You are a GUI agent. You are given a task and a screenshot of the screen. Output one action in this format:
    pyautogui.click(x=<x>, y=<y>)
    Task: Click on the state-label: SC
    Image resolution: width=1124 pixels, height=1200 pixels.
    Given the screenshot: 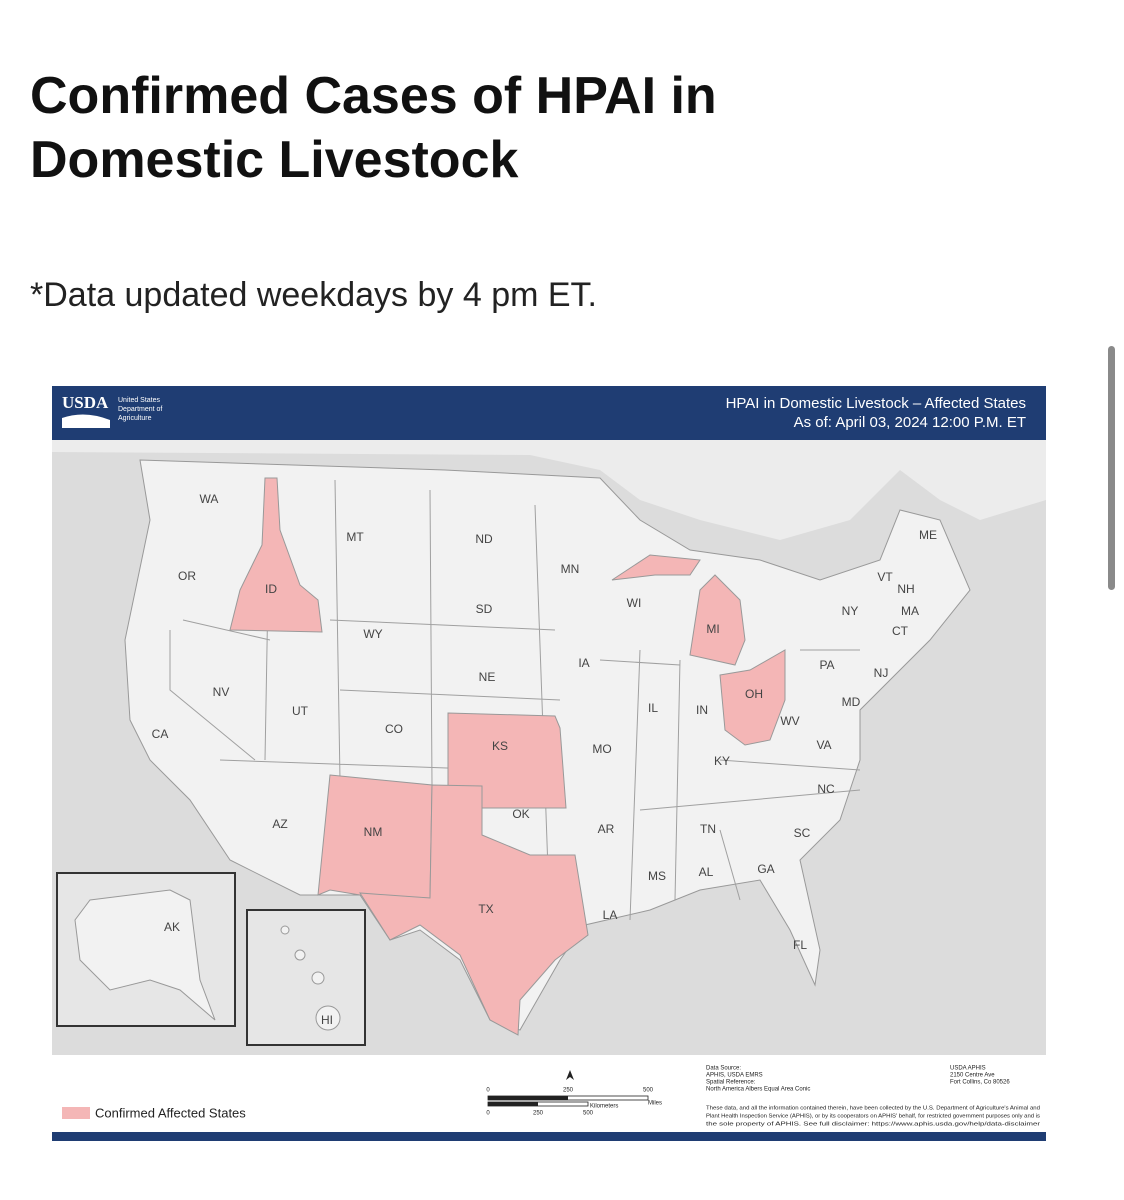 What is the action you would take?
    pyautogui.click(x=802, y=833)
    